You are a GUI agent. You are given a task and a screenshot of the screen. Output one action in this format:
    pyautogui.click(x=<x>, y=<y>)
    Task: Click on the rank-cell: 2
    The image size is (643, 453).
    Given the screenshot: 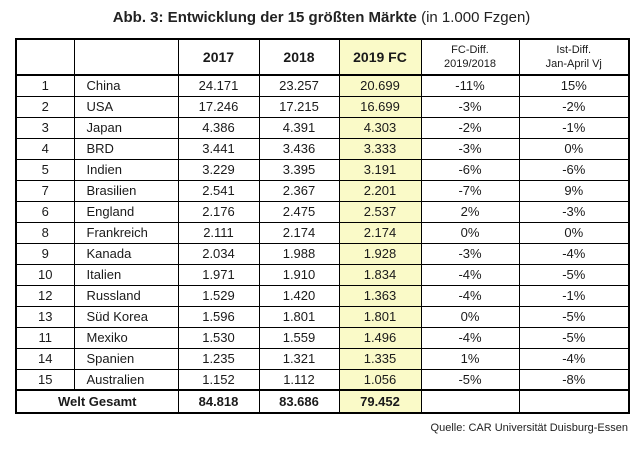 What is the action you would take?
    pyautogui.click(x=45, y=106)
    